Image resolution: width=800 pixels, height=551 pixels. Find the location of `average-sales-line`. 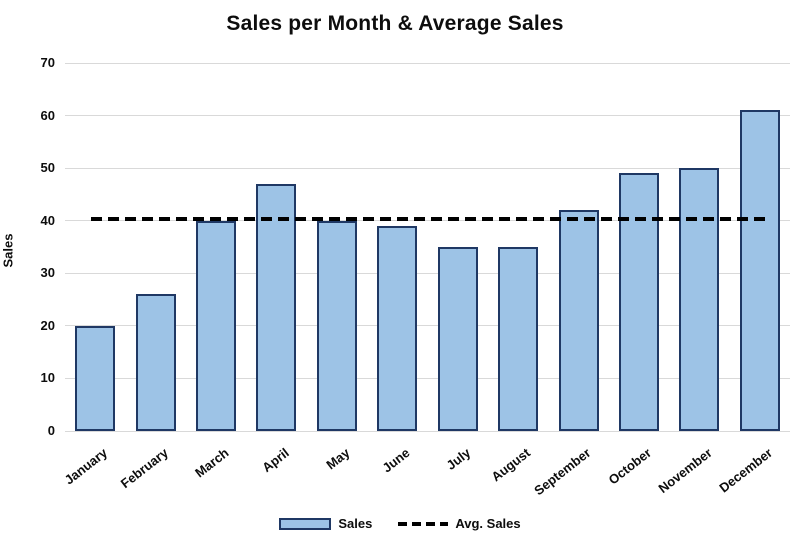

average-sales-line is located at coordinates (429, 218).